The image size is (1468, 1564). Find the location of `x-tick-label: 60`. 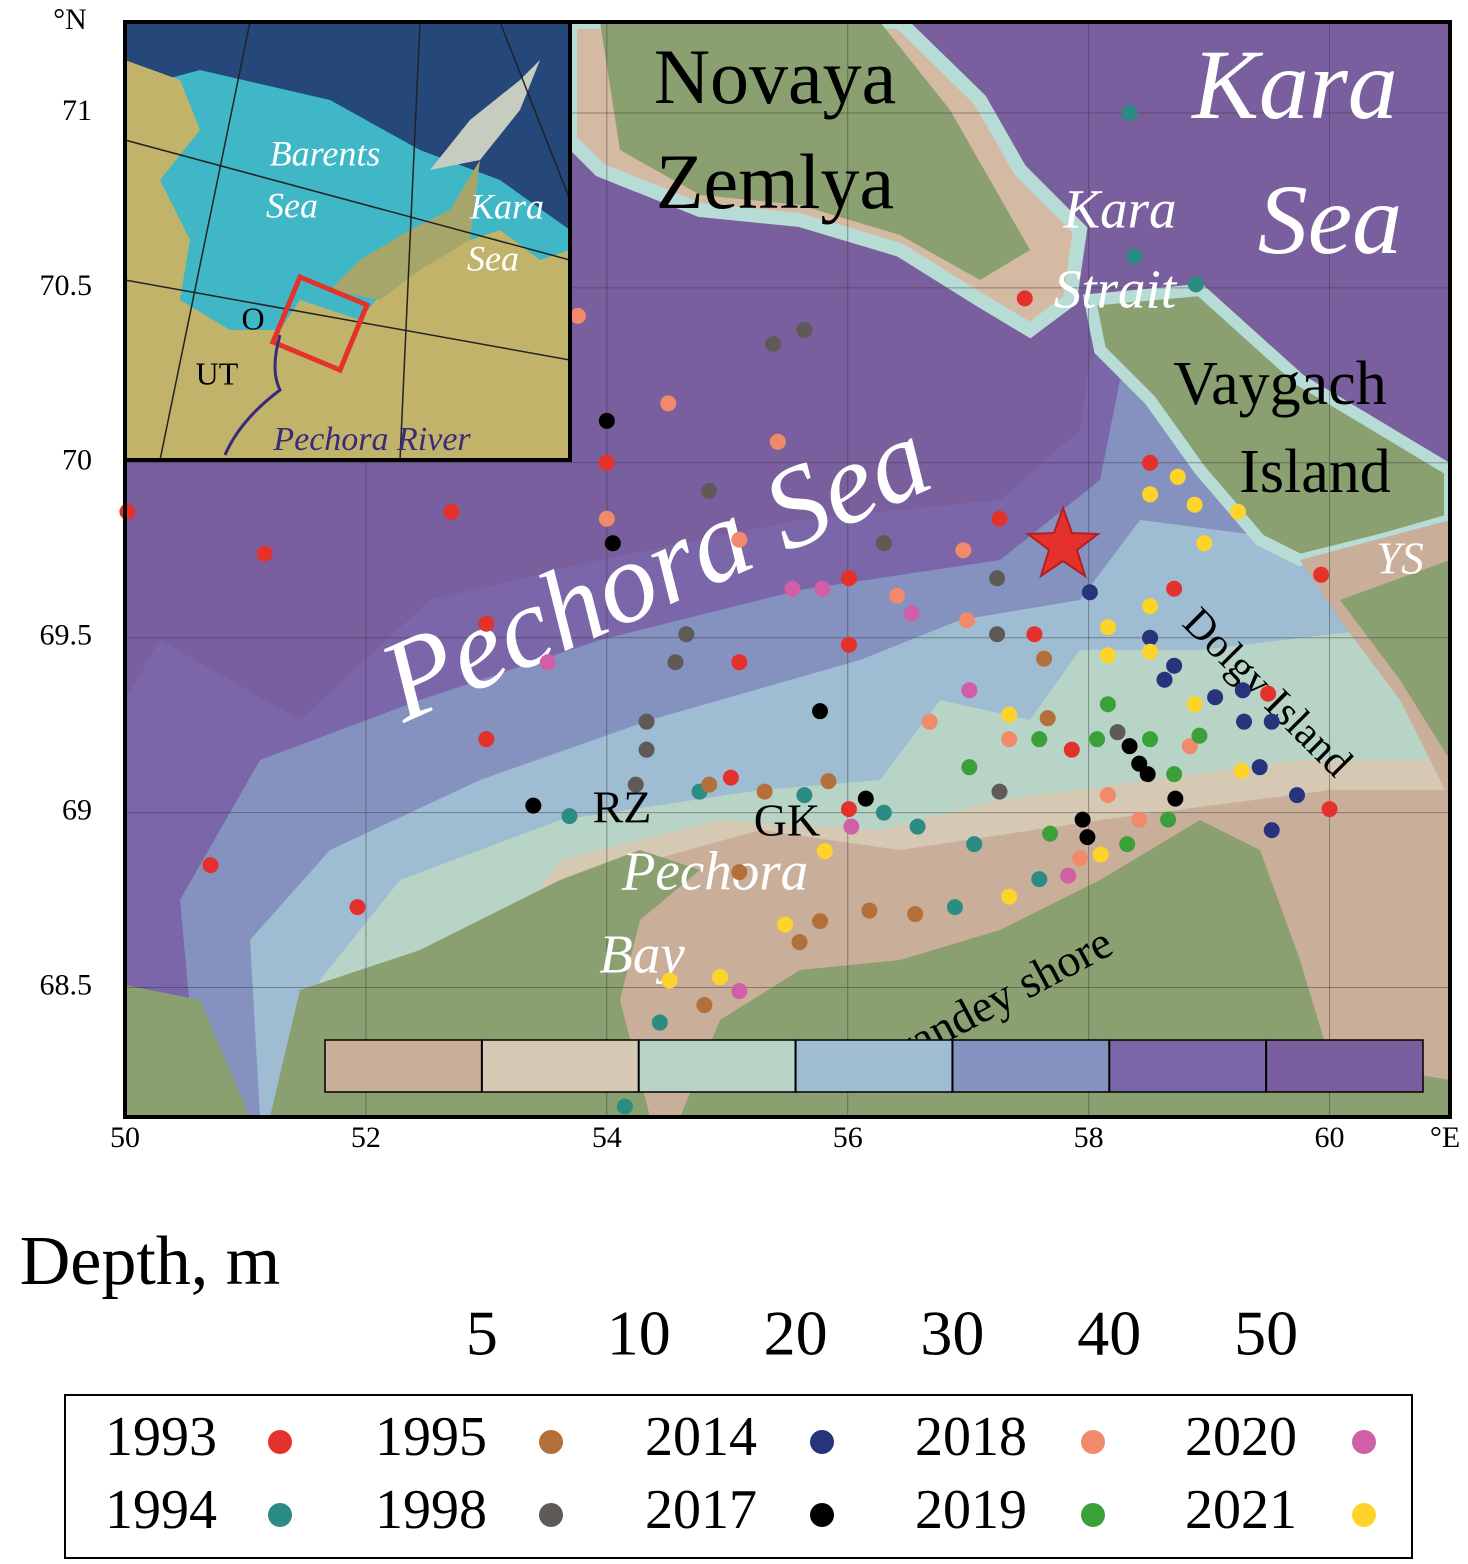

x-tick-label: 60 is located at coordinates (1330, 1137).